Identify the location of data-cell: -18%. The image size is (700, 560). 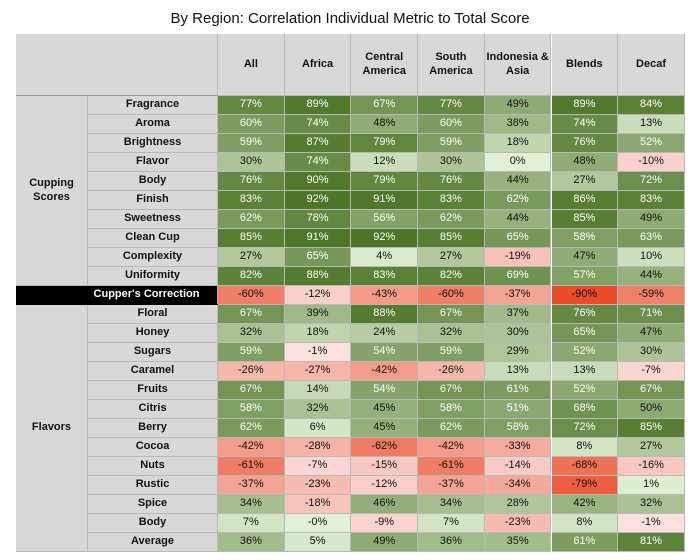
(318, 504).